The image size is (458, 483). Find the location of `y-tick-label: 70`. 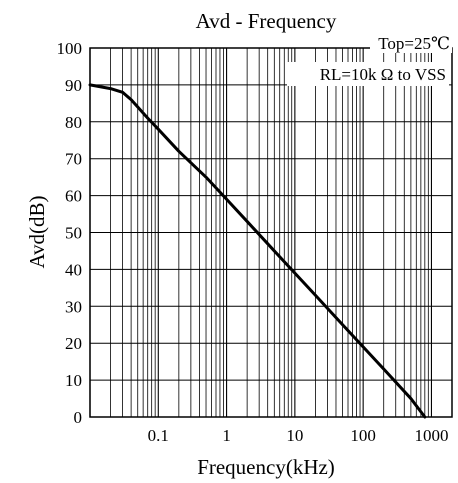

y-tick-label: 70 is located at coordinates (73, 159).